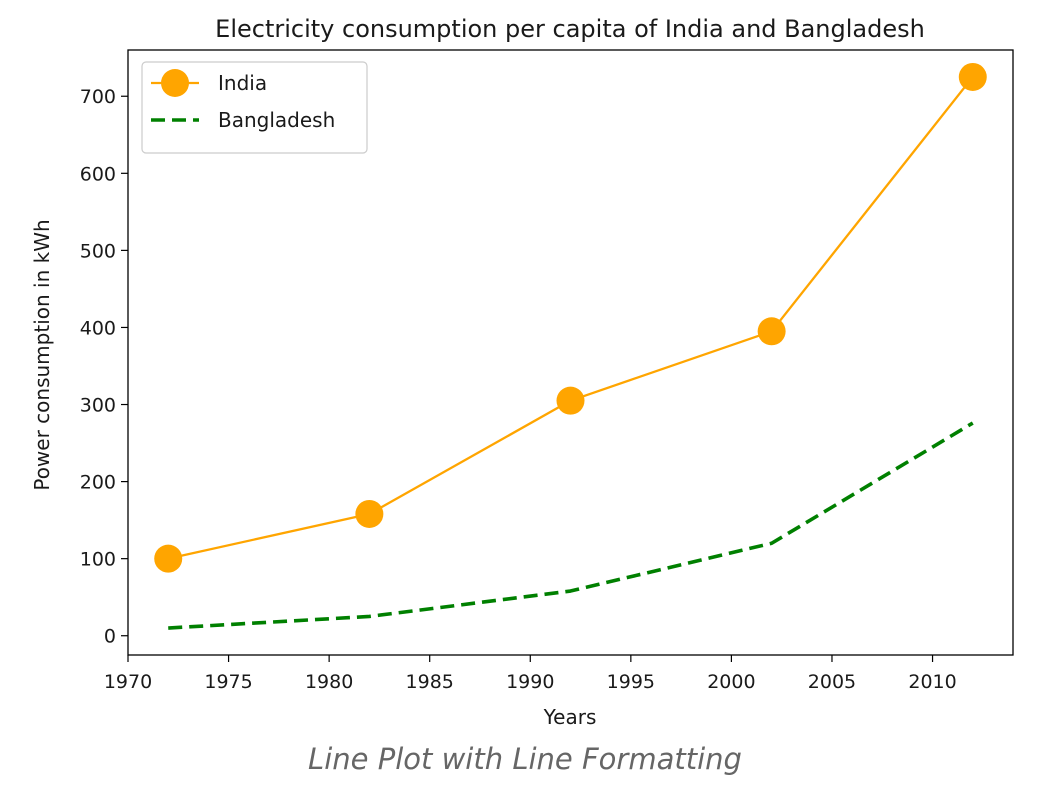 This screenshot has height=804, width=1050. I want to click on legend-box, so click(254, 107).